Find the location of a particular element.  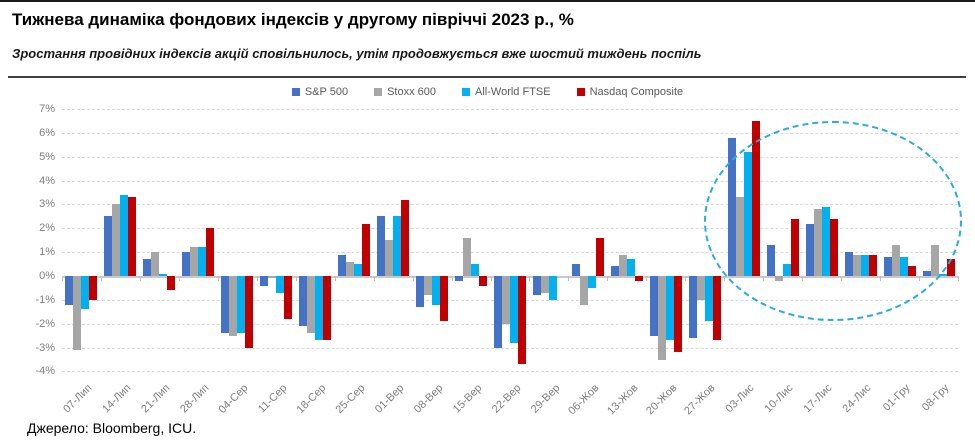

bar-all-world-ftse-08-Вер is located at coordinates (436, 290).